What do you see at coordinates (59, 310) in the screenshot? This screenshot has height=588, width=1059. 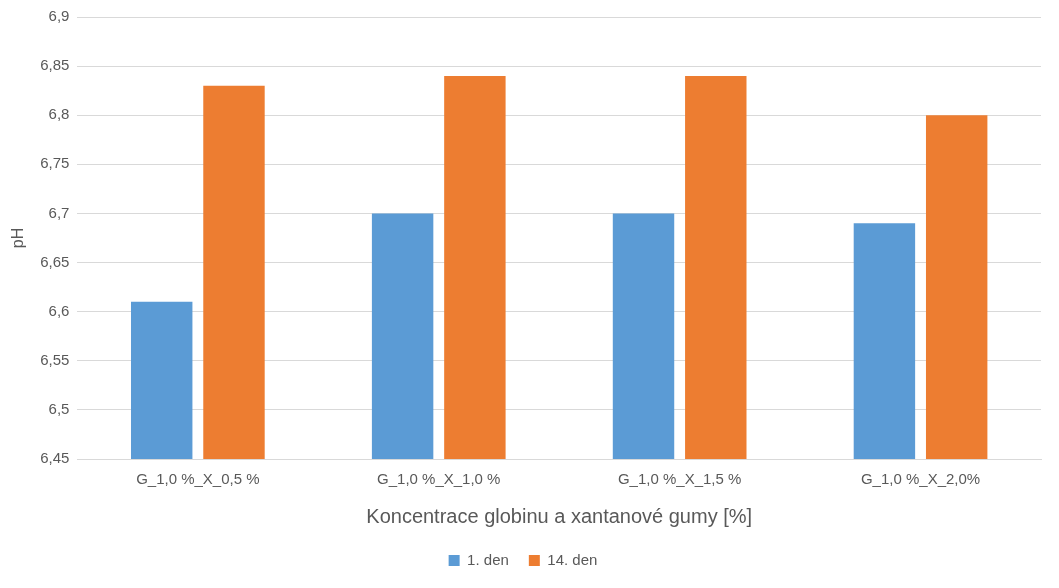 I see `y-tick-label: 6,6` at bounding box center [59, 310].